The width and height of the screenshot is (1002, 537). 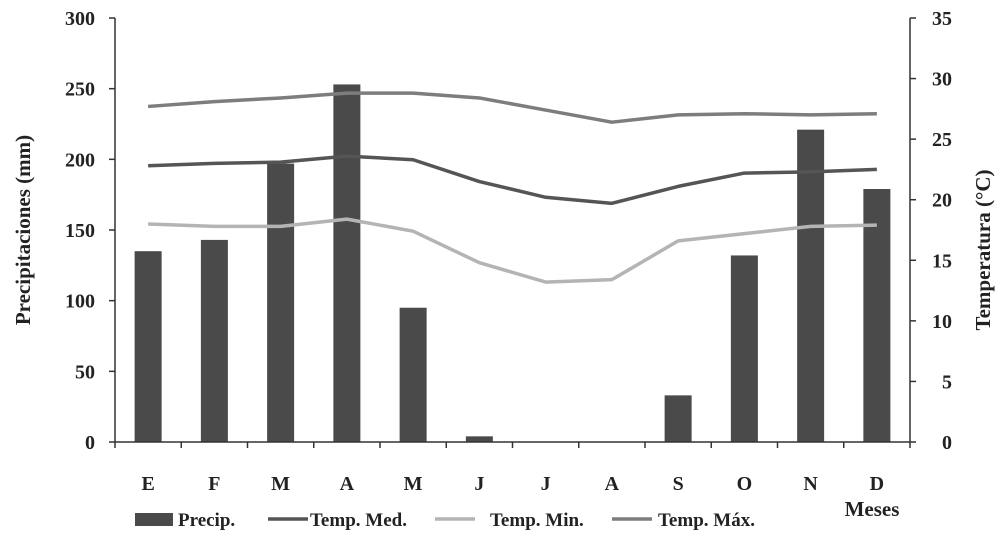 What do you see at coordinates (931, 231) in the screenshot?
I see `right-axis-ticks: 0 5 10 15 20 25 30 35` at bounding box center [931, 231].